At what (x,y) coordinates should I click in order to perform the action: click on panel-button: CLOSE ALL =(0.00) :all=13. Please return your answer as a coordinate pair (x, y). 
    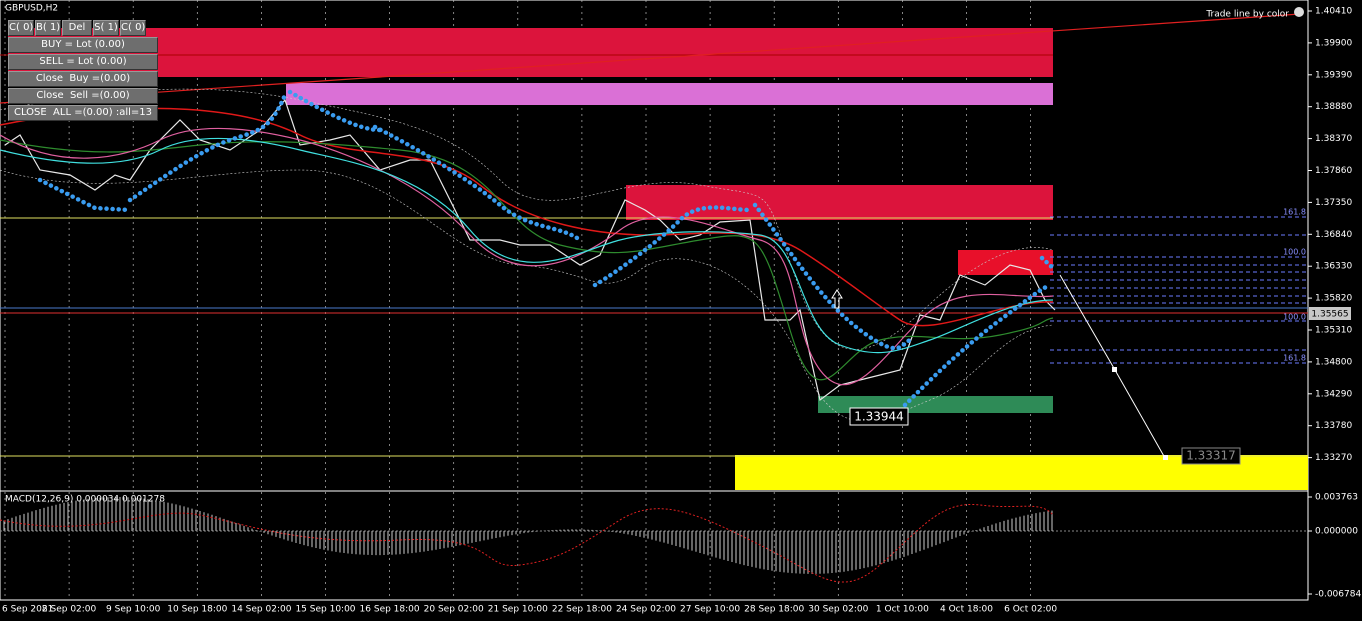
    Looking at the image, I should click on (83, 113).